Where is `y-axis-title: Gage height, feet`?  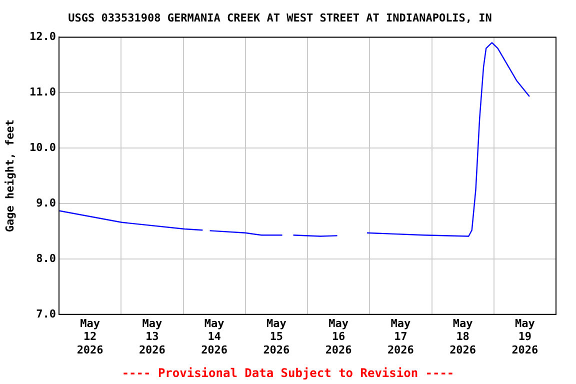
y-axis-title: Gage height, feet is located at coordinates (9, 176).